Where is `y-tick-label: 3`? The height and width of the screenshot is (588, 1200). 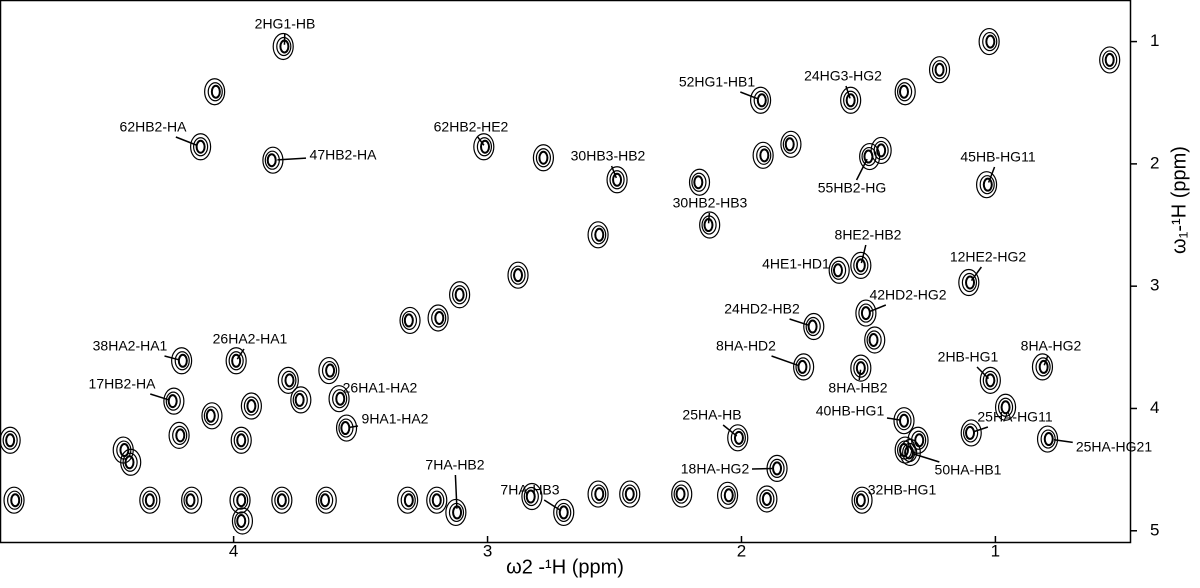 y-tick-label: 3 is located at coordinates (1154, 285).